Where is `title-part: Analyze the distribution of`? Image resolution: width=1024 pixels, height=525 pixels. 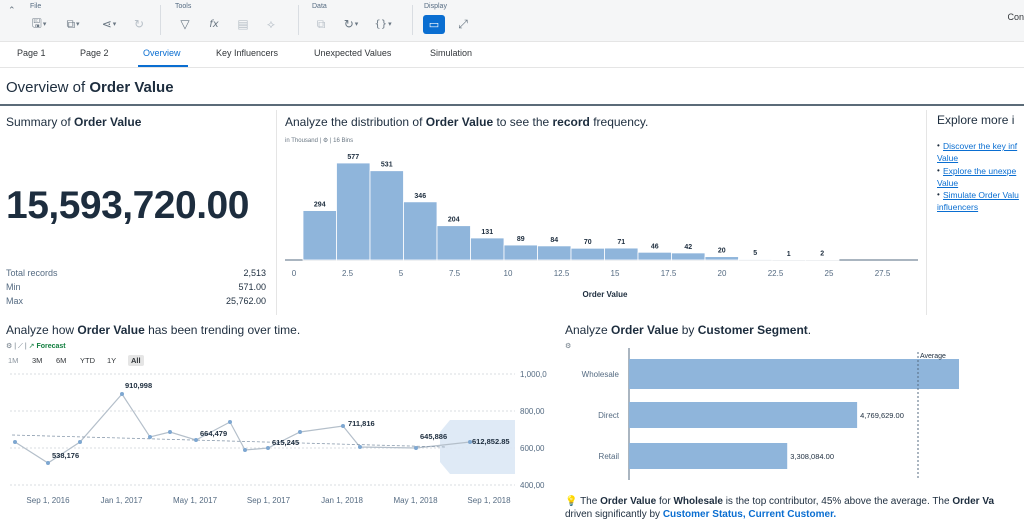
title-part: Analyze the distribution of is located at coordinates (355, 122).